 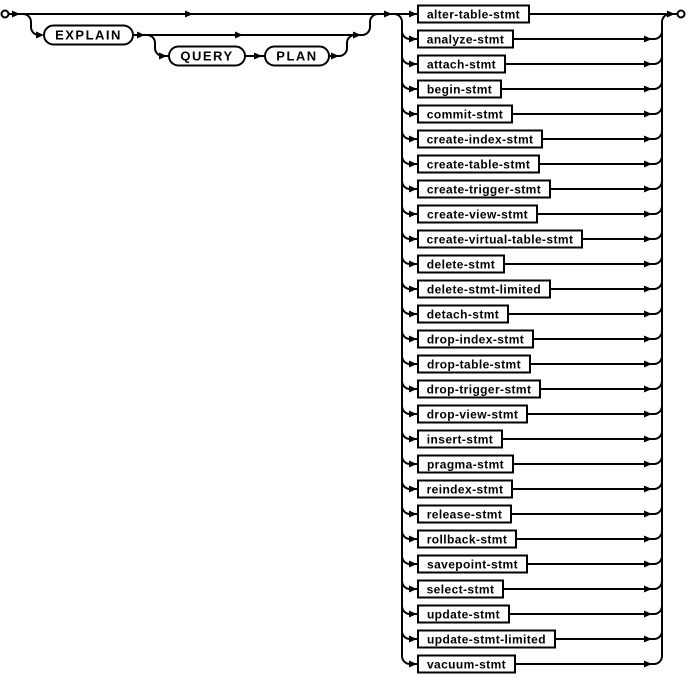 I want to click on stmt-label: alter-table-stmt, so click(x=473, y=14).